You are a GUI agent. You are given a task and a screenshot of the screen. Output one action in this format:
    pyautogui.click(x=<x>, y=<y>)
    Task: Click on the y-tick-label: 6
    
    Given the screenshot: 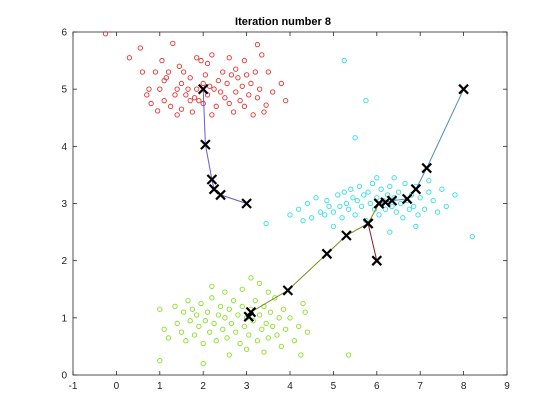 What is the action you would take?
    pyautogui.click(x=64, y=33)
    